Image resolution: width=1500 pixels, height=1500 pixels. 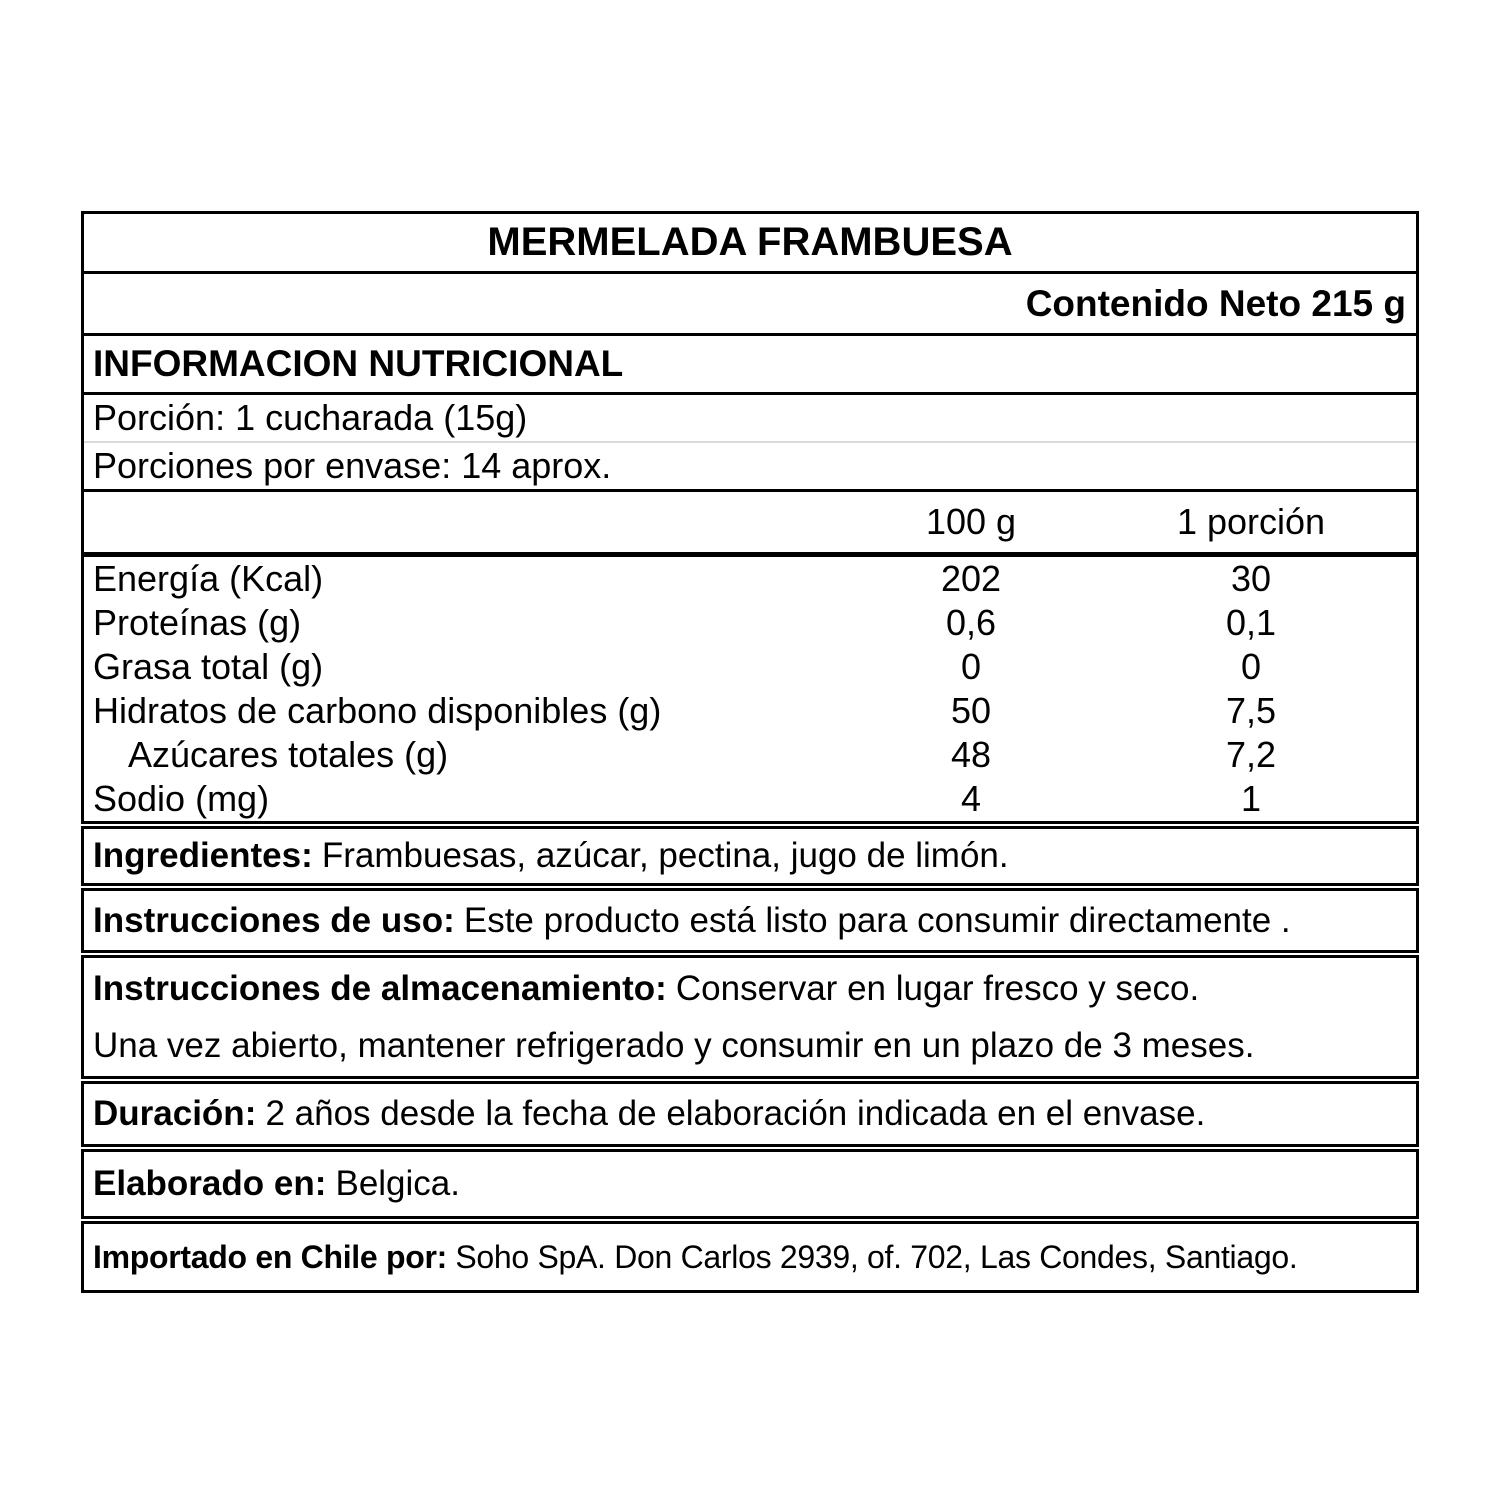 I want to click on nutrition-header-row: INFORMACION NUTRICIONAL, so click(x=750, y=362).